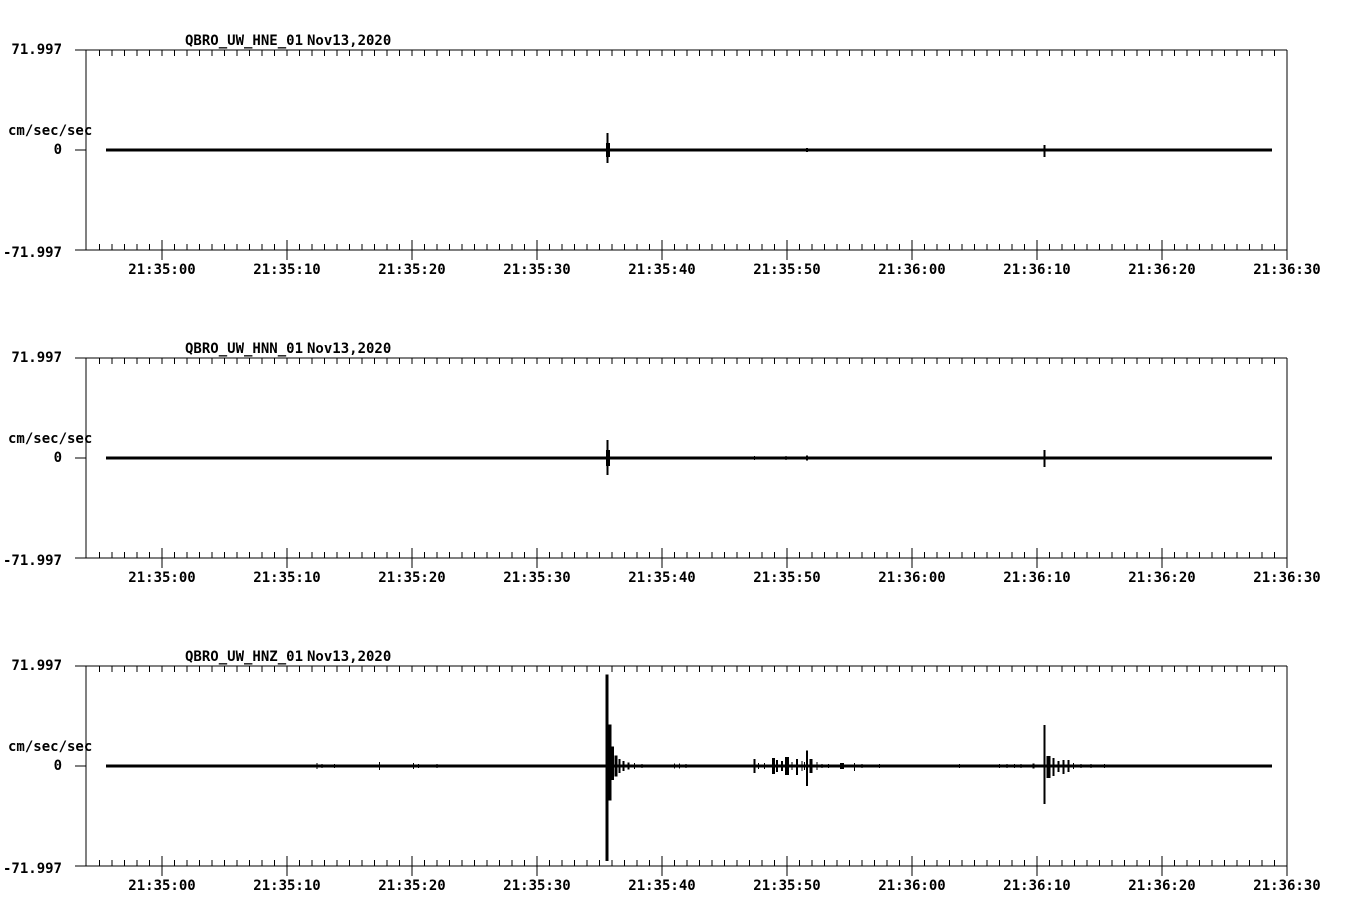  What do you see at coordinates (244, 349) in the screenshot?
I see `panel-title-station: QBRO_UW_HNN_01` at bounding box center [244, 349].